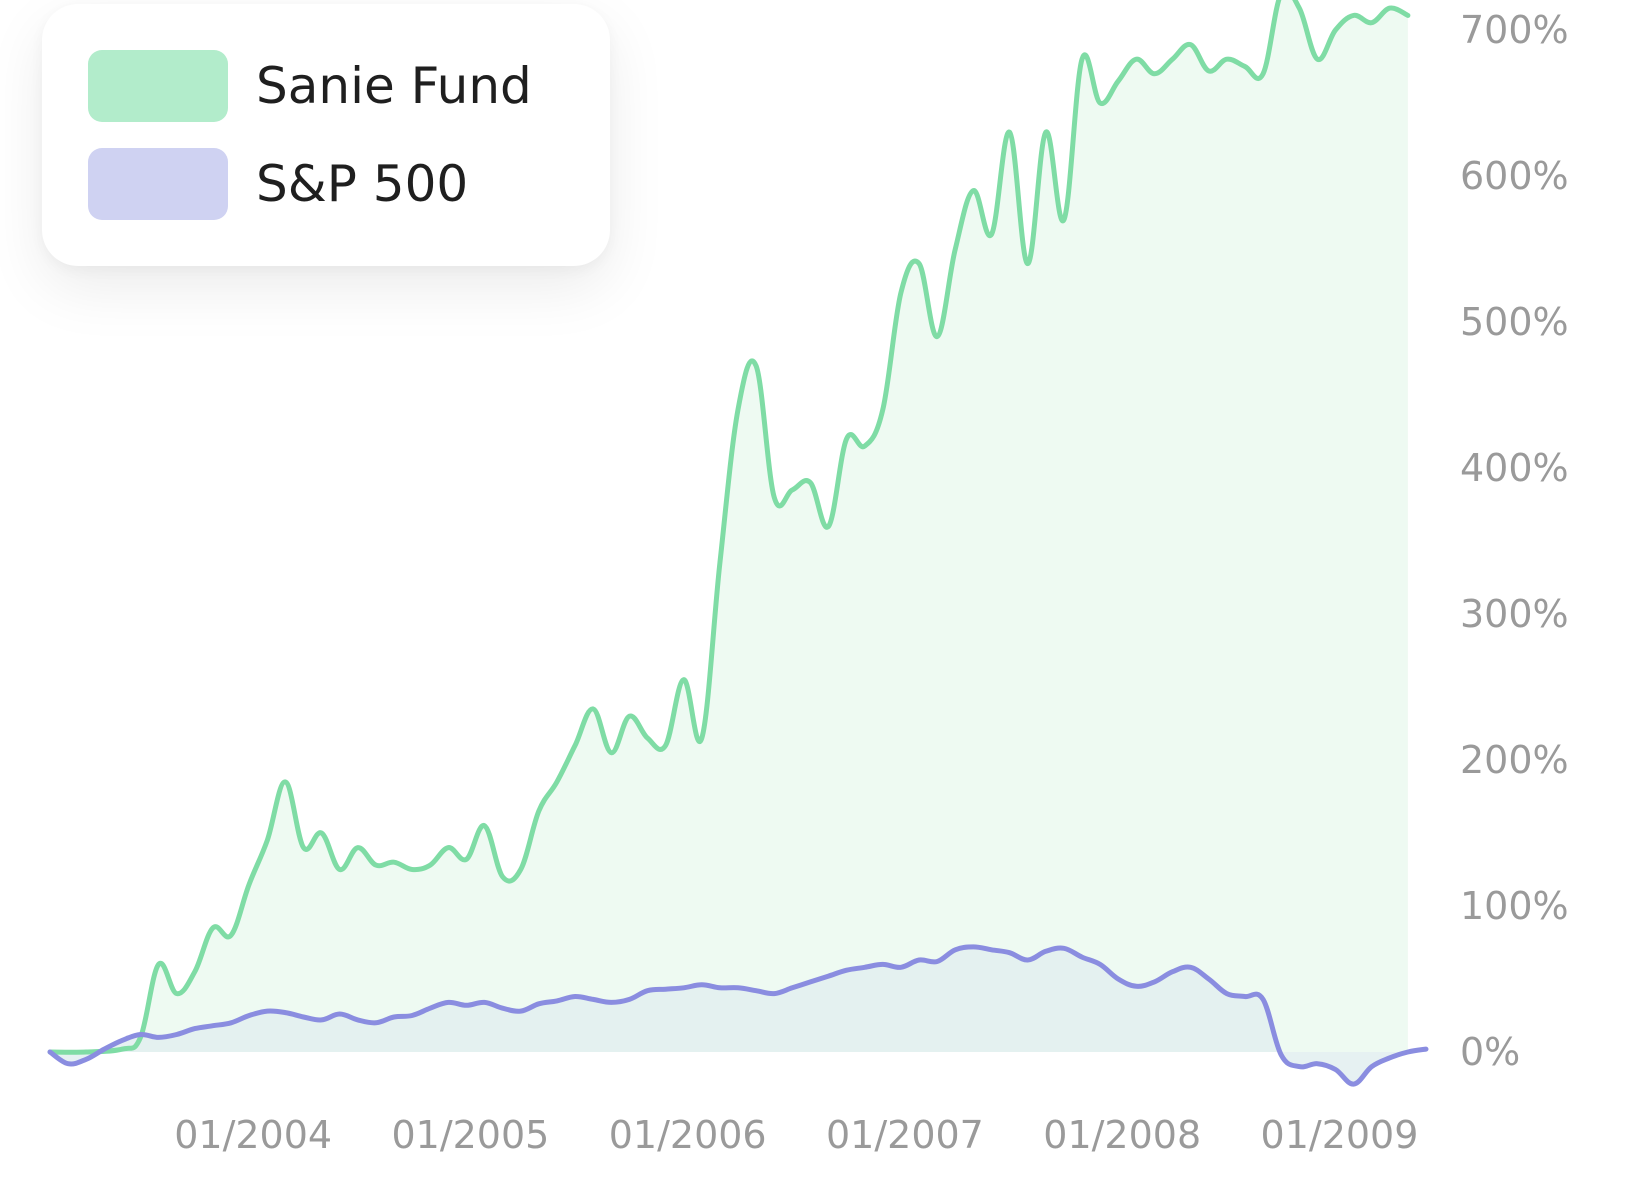 The image size is (1639, 1204). Describe the element at coordinates (253, 1135) in the screenshot. I see `x-tick-label: 01/2004` at that location.